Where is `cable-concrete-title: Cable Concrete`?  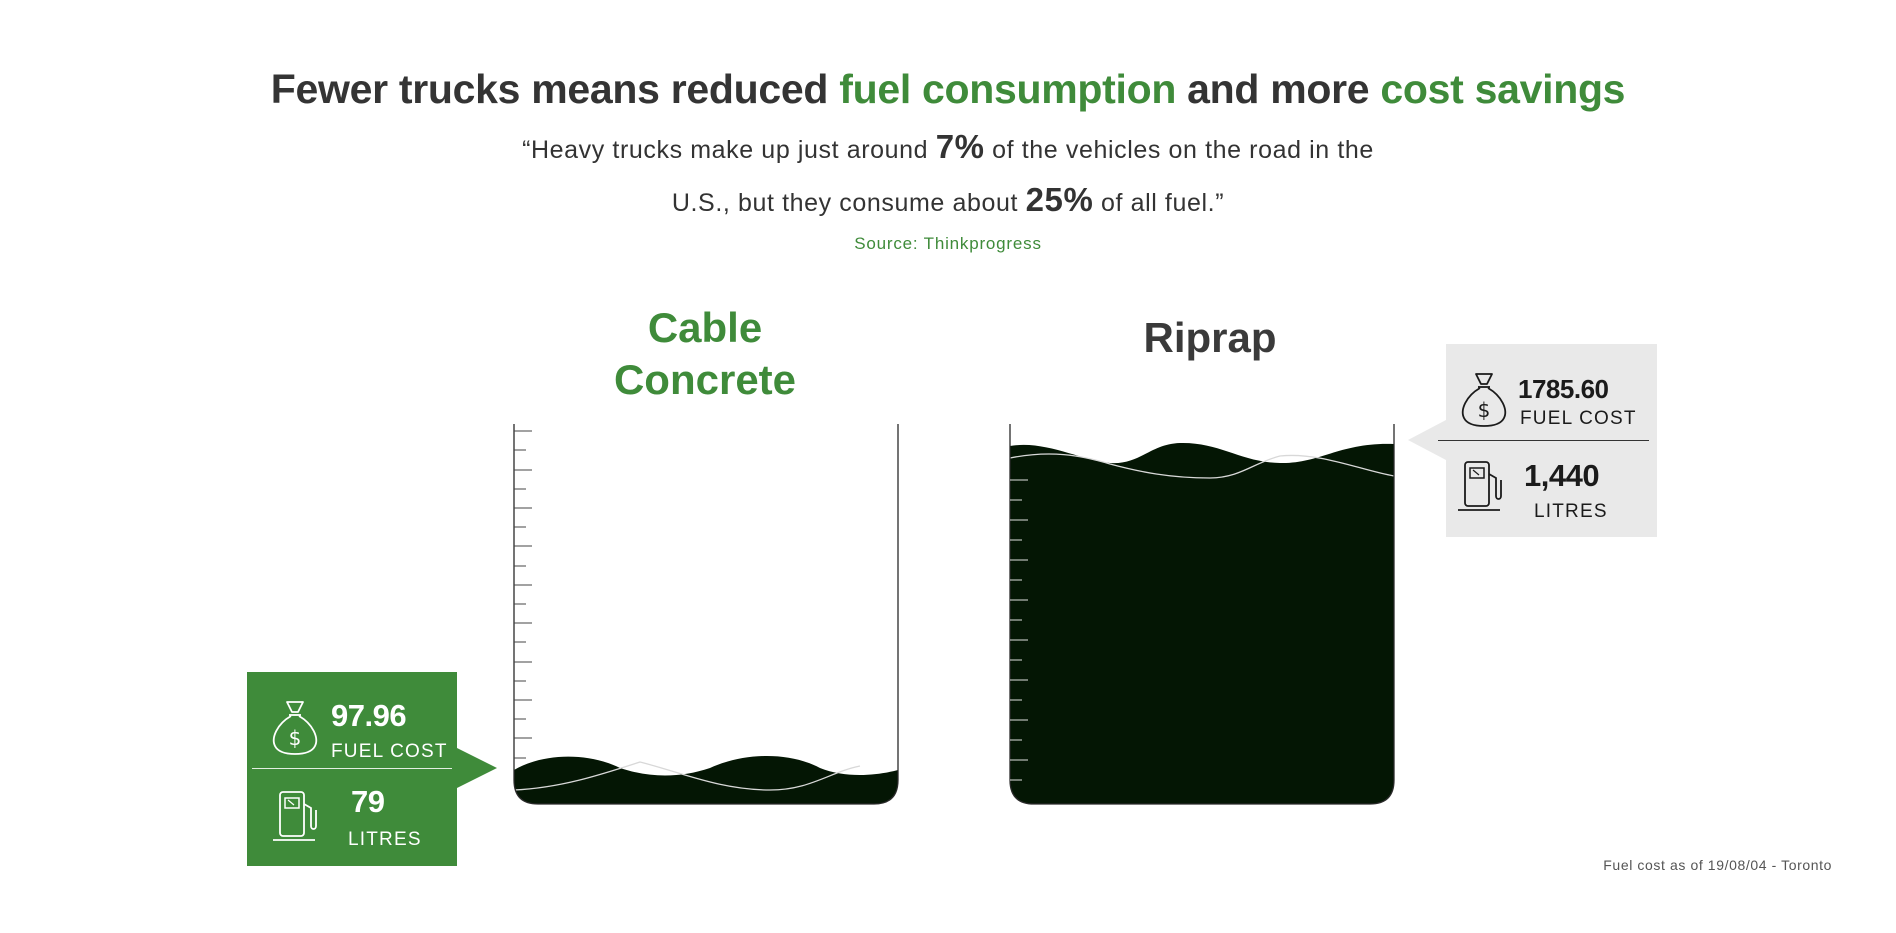 cable-concrete-title: Cable Concrete is located at coordinates (705, 354).